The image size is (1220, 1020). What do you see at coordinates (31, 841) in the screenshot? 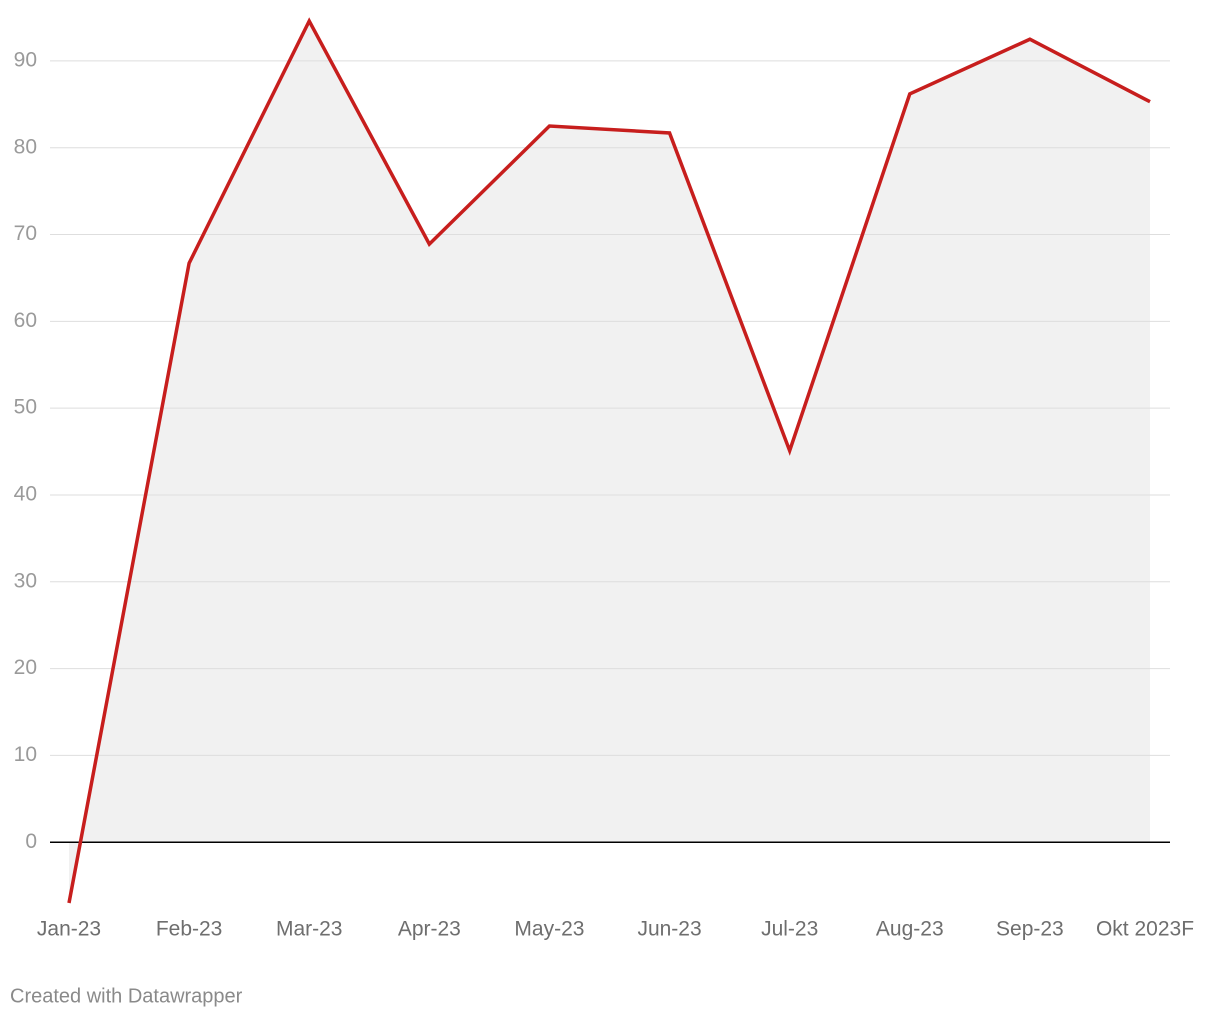
I see `y-tick-label: 0` at bounding box center [31, 841].